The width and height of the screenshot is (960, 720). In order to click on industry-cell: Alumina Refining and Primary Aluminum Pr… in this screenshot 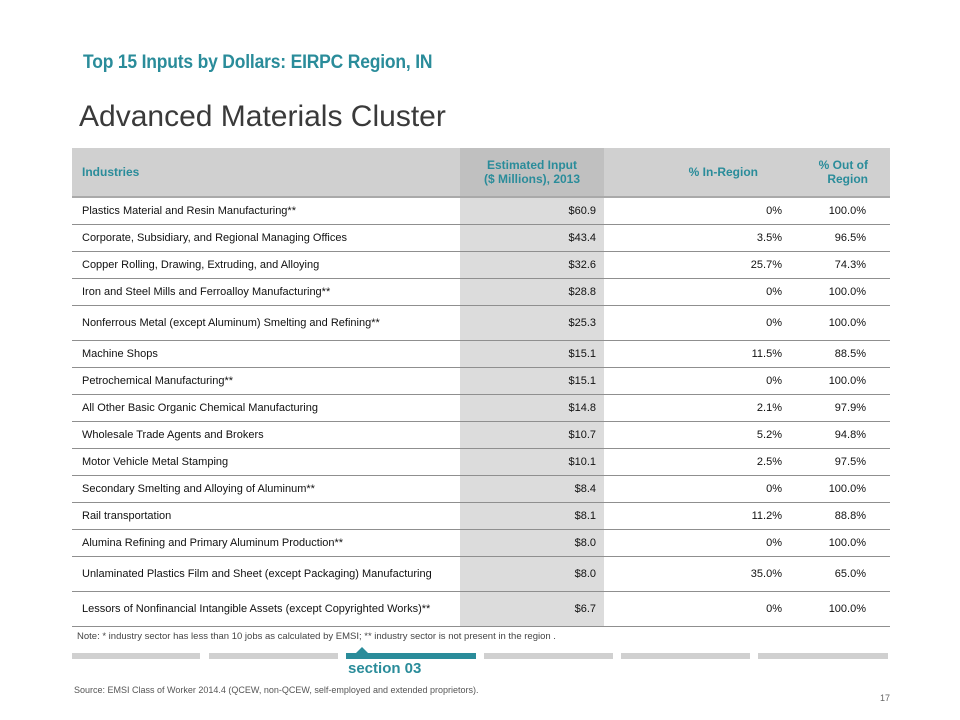, I will do `click(266, 543)`.